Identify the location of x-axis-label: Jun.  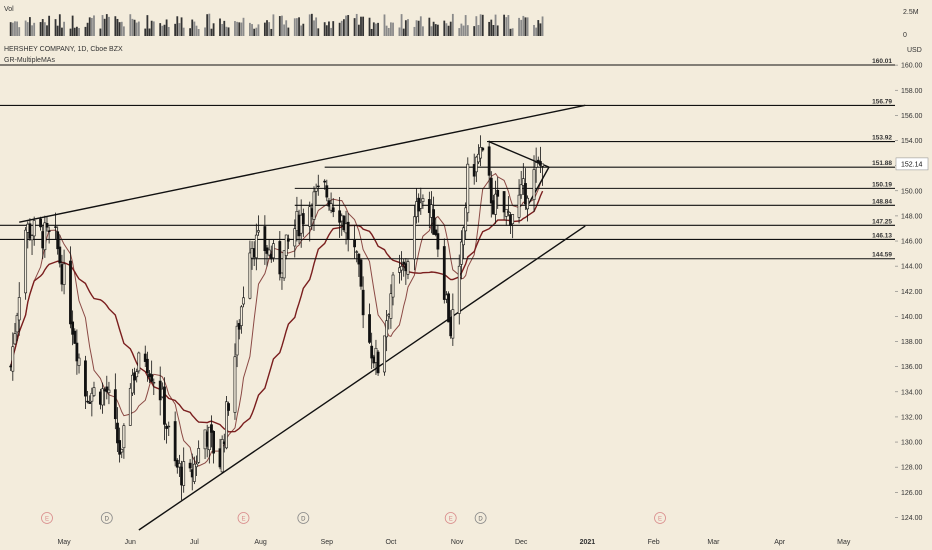
(130, 542).